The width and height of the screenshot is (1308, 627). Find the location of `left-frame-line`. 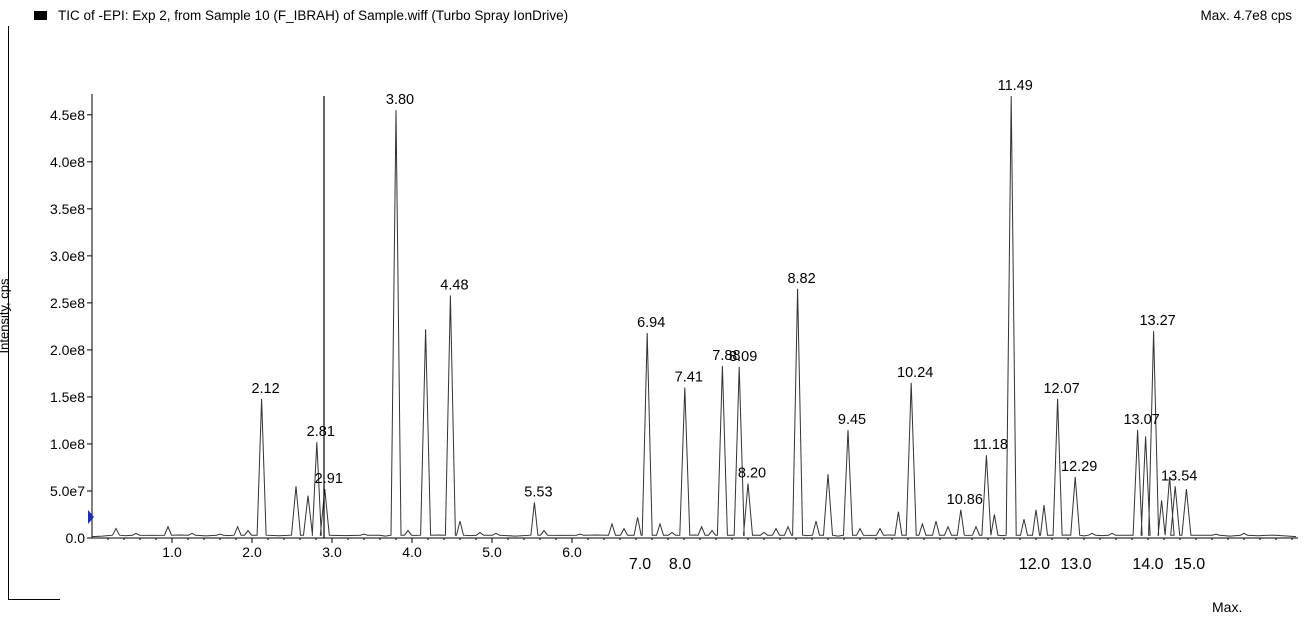

left-frame-line is located at coordinates (8, 312).